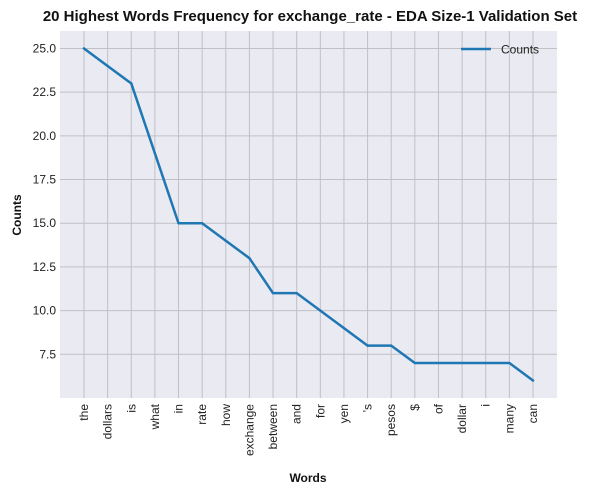 The image size is (616, 494). Describe the element at coordinates (84, 412) in the screenshot. I see `x-tick-label: the` at that location.